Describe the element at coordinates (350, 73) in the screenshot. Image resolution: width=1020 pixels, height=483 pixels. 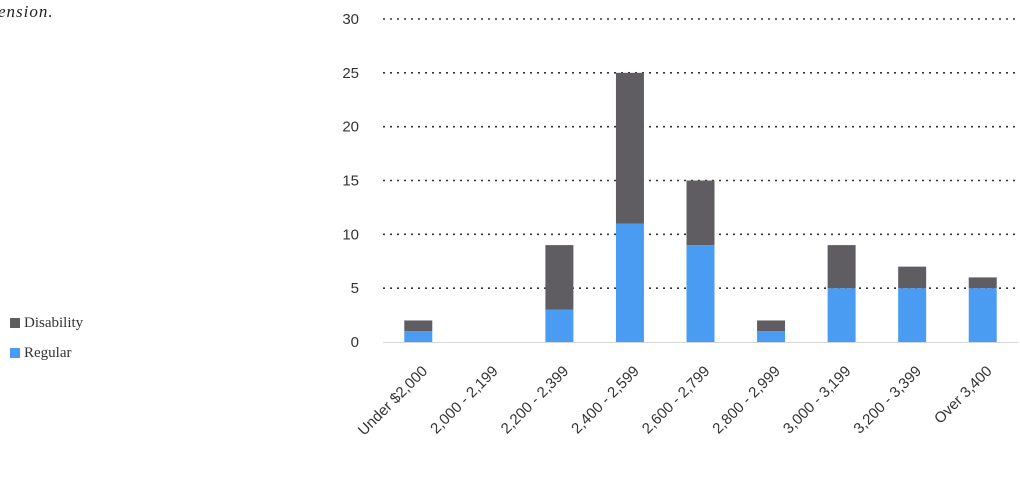
I see `y-tick-label-25: 25` at that location.